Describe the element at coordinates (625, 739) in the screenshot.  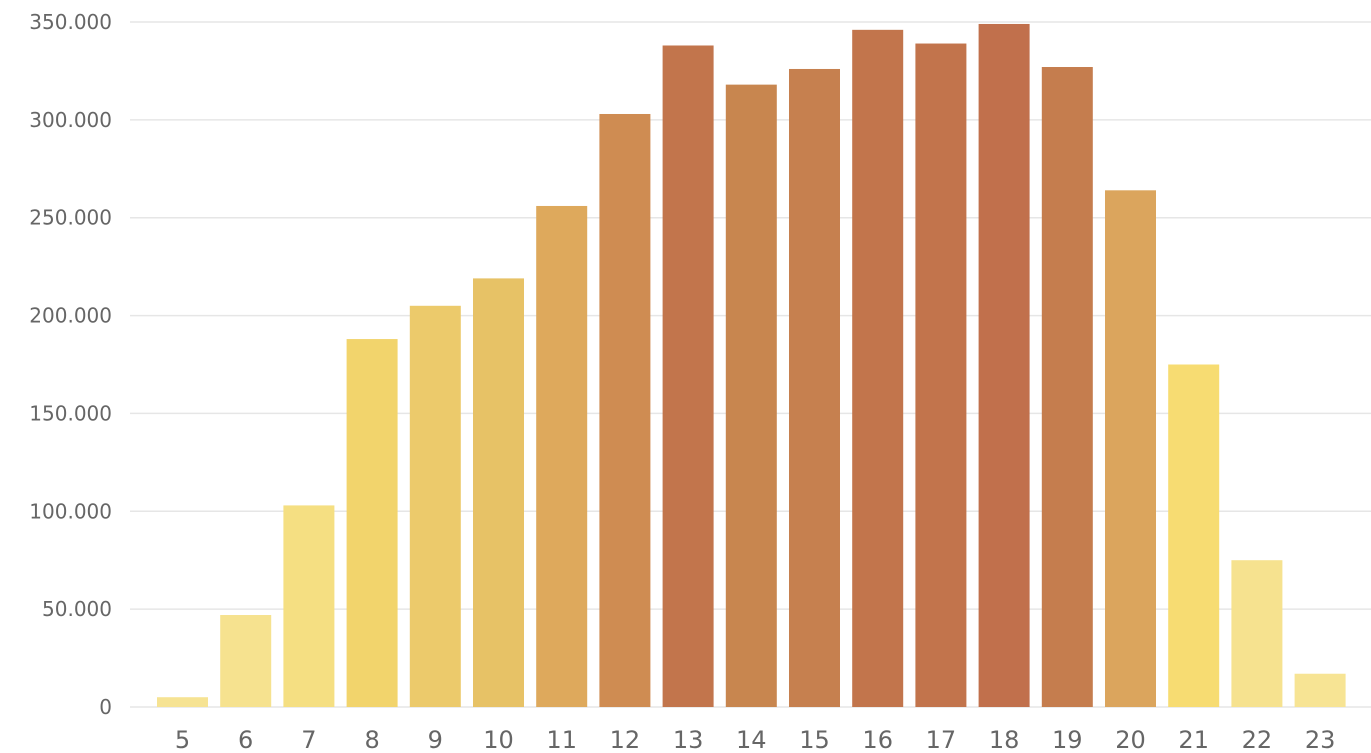
I see `x-tick-label: 12` at that location.